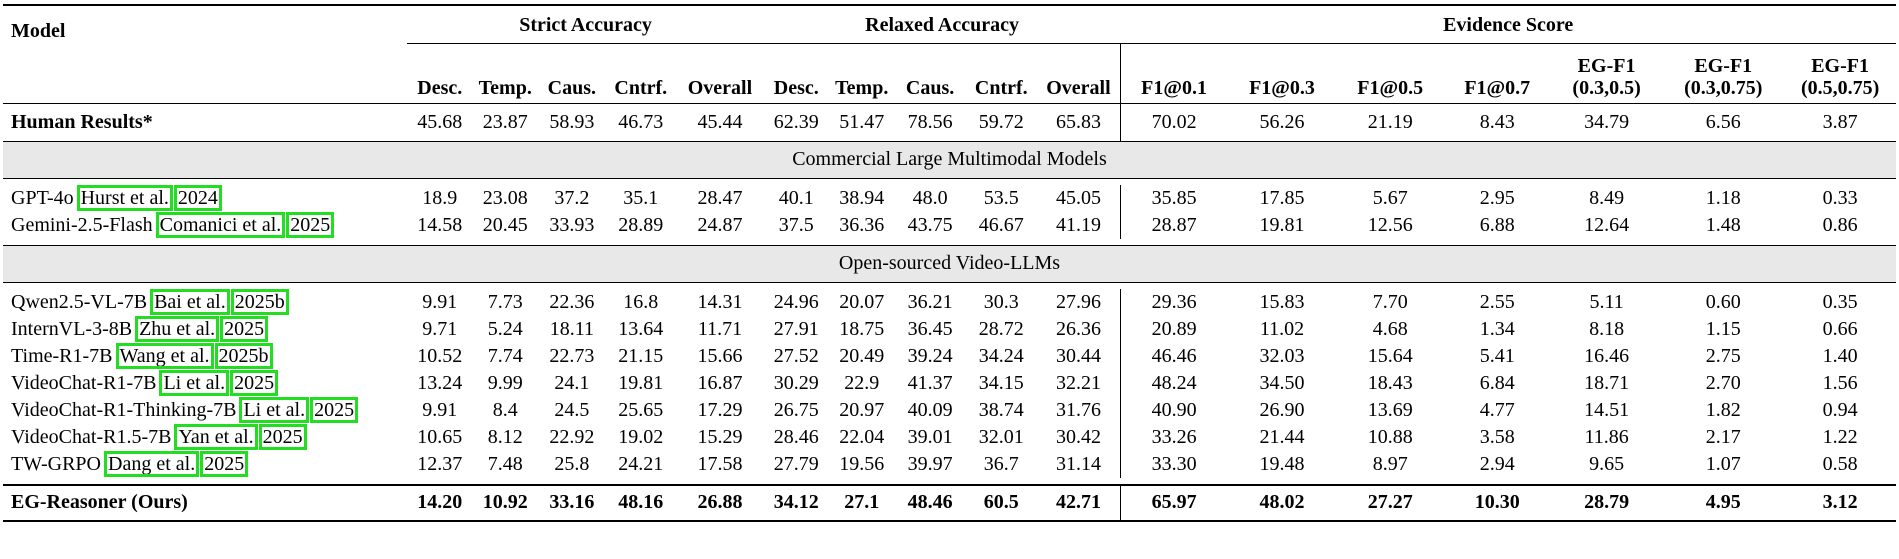 The height and width of the screenshot is (559, 1899). I want to click on citation-author-link: Dang et al., so click(151, 463).